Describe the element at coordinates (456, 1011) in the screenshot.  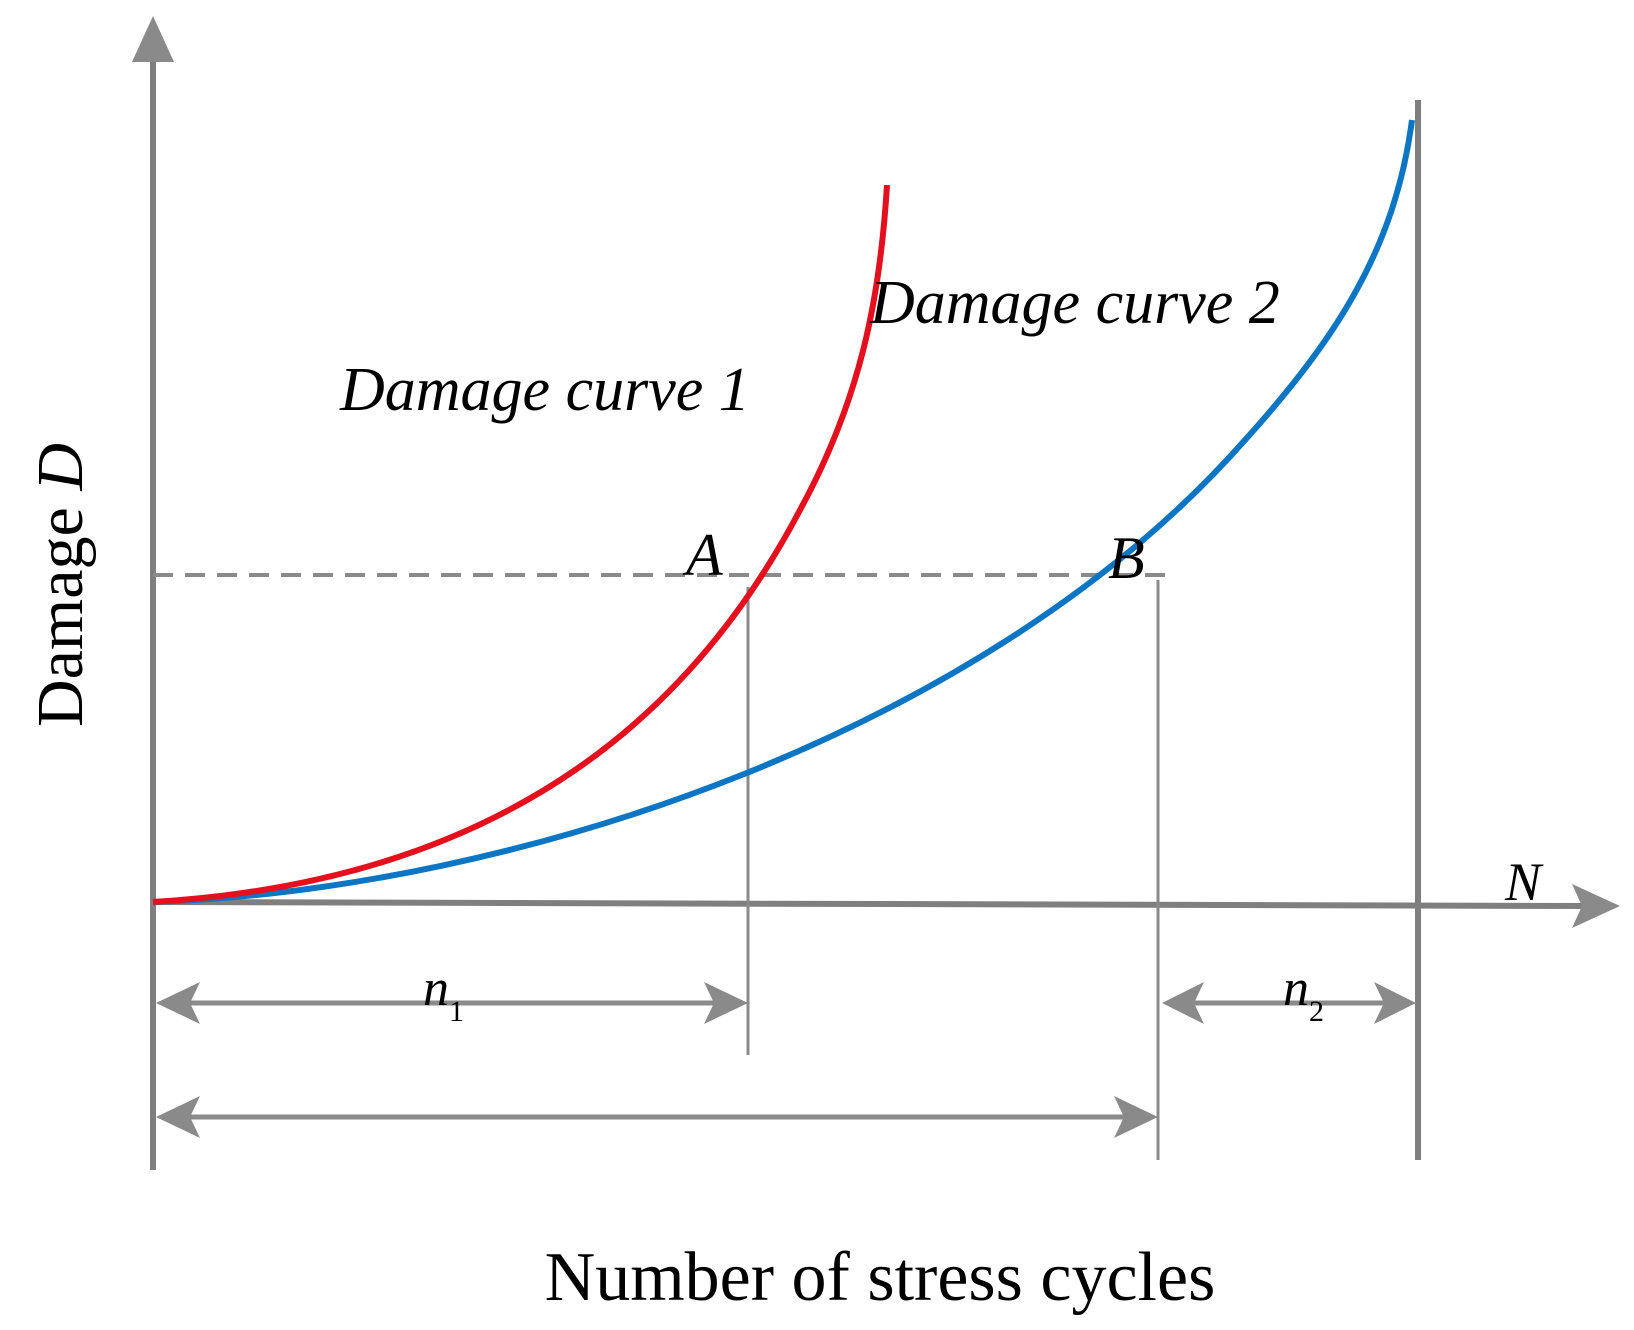
I see `n1-subscript: 1` at that location.